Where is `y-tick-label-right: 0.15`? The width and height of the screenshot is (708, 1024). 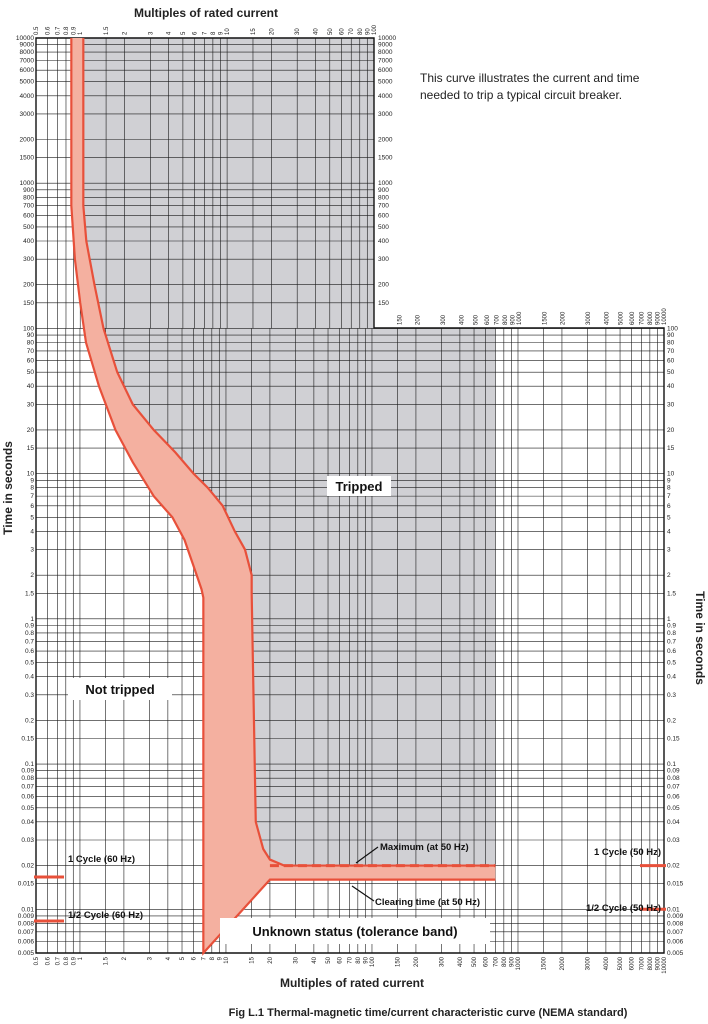 y-tick-label-right: 0.15 is located at coordinates (673, 739).